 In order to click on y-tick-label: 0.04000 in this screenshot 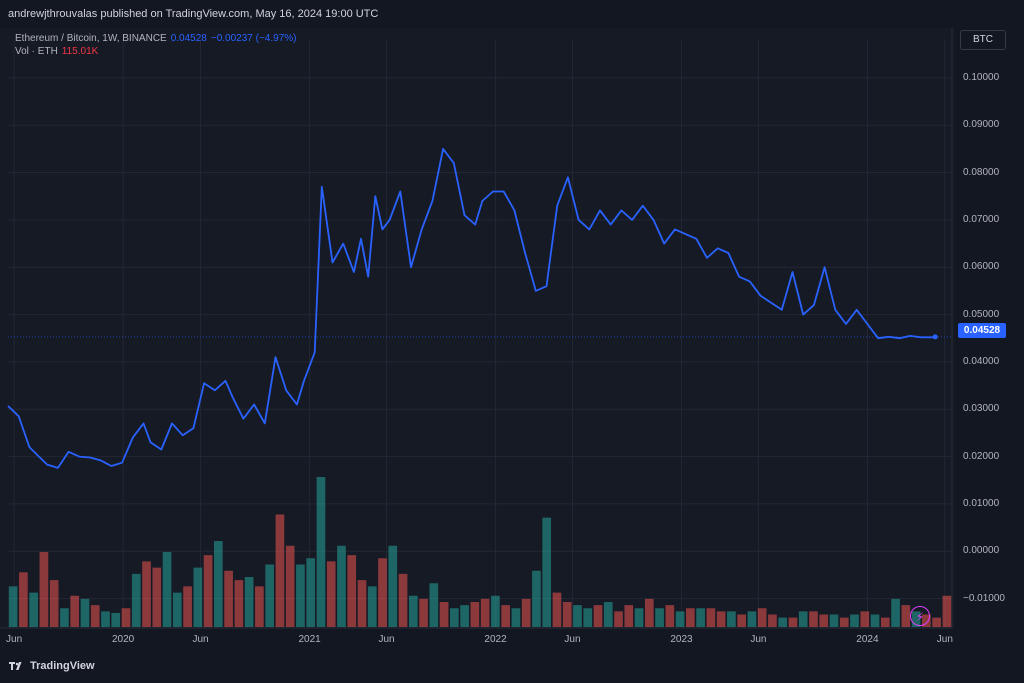, I will do `click(981, 361)`.